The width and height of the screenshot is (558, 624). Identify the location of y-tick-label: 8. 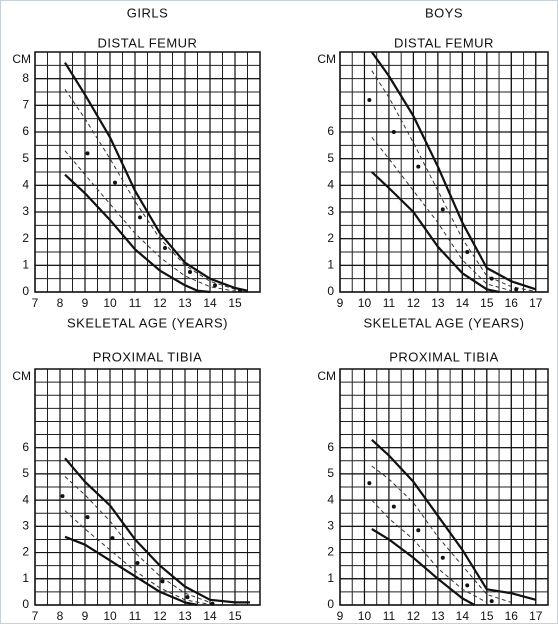
(25, 78).